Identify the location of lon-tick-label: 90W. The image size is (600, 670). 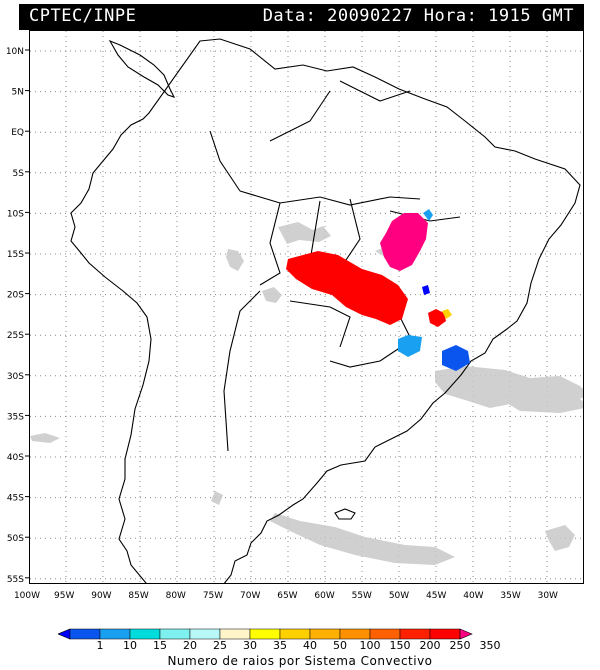
(101, 596).